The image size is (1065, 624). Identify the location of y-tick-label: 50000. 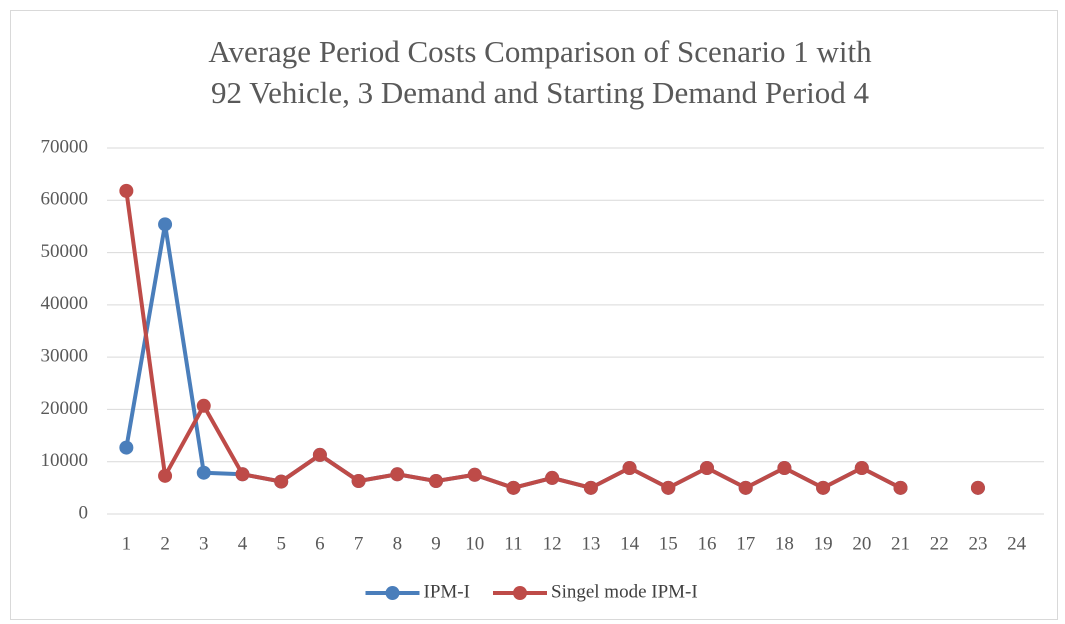
(65, 251).